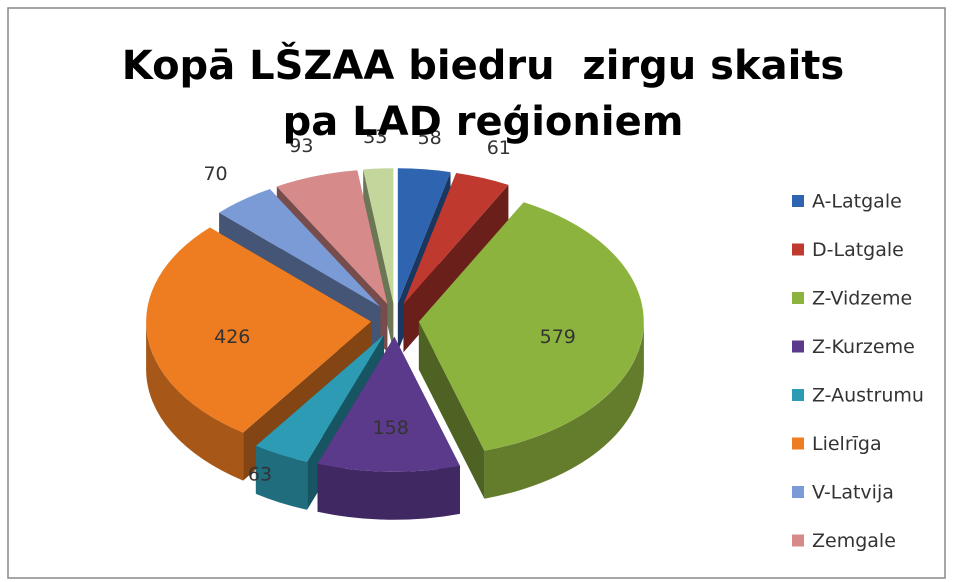  What do you see at coordinates (847, 444) in the screenshot?
I see `legend-label: Lielrīga` at bounding box center [847, 444].